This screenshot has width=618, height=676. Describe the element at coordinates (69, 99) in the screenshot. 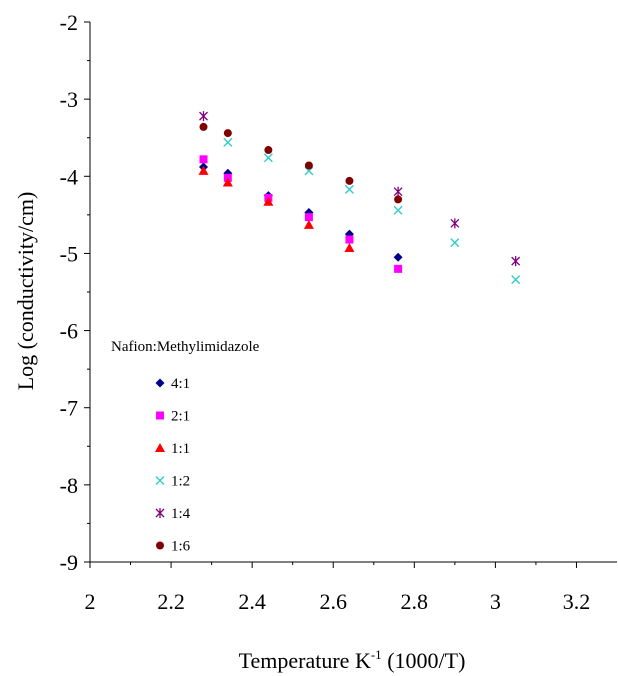

I see `y-tick-label: -3` at that location.